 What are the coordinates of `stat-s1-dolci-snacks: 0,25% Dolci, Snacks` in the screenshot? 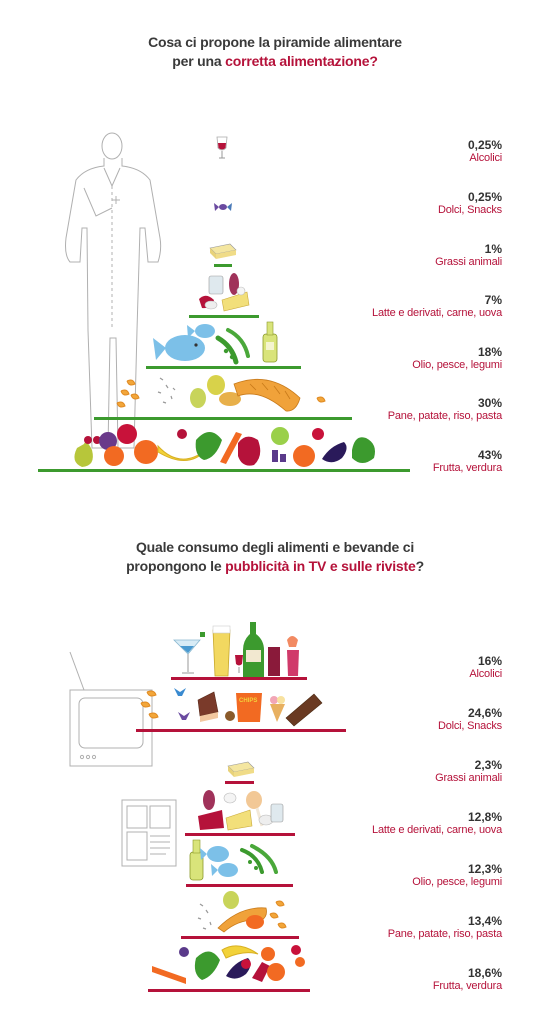 It's located at (470, 203).